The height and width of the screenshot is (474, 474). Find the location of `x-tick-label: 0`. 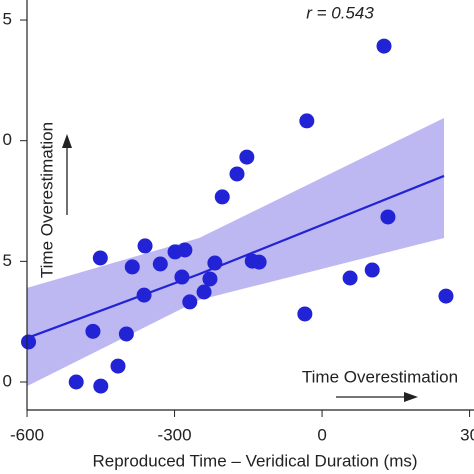

x-tick-label: 0 is located at coordinates (321, 434).